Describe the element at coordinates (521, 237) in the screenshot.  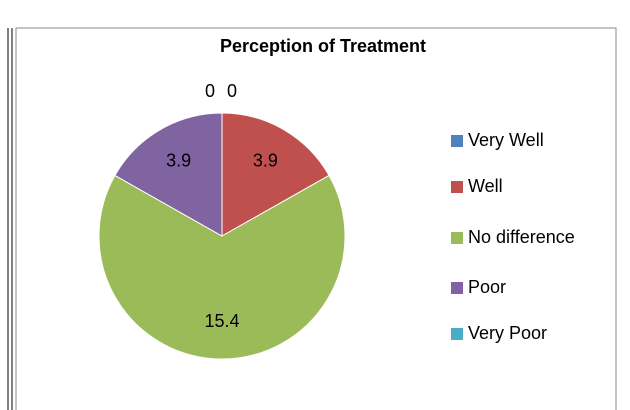
I see `legend-label: No difference` at that location.